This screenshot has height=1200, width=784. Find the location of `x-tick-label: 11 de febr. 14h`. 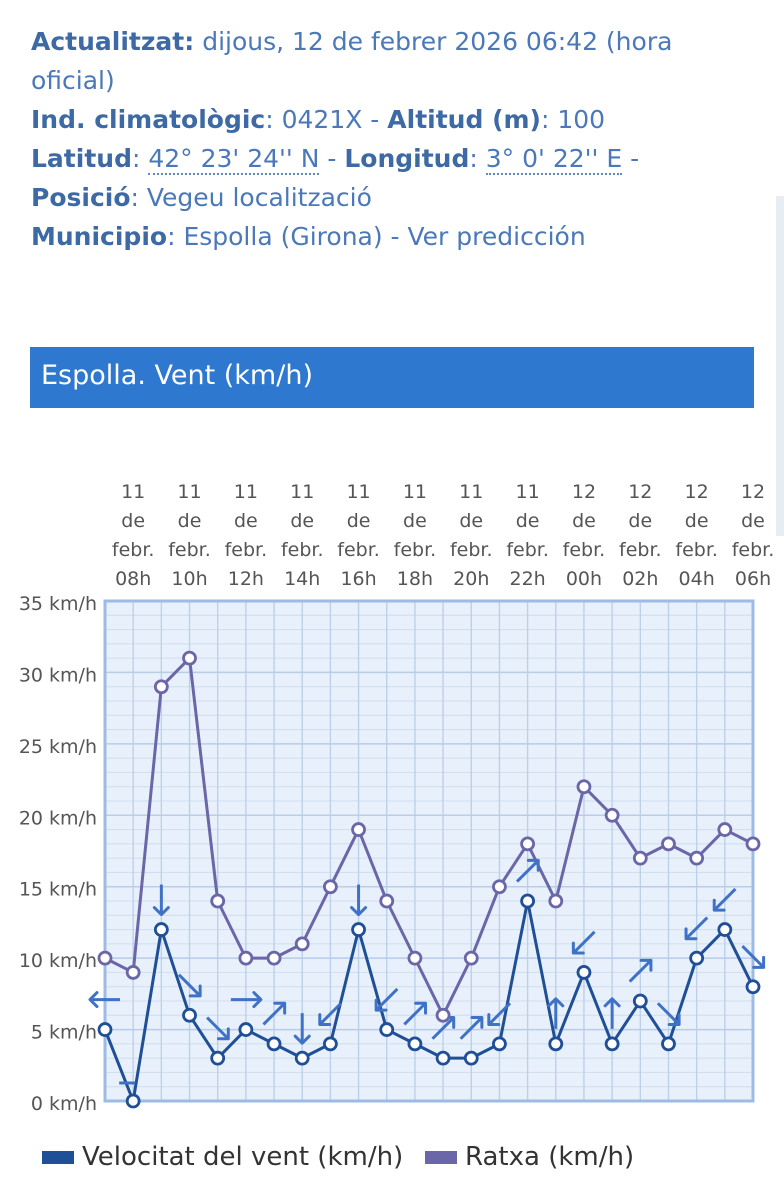

x-tick-label: 11 de febr. 14h is located at coordinates (302, 535).